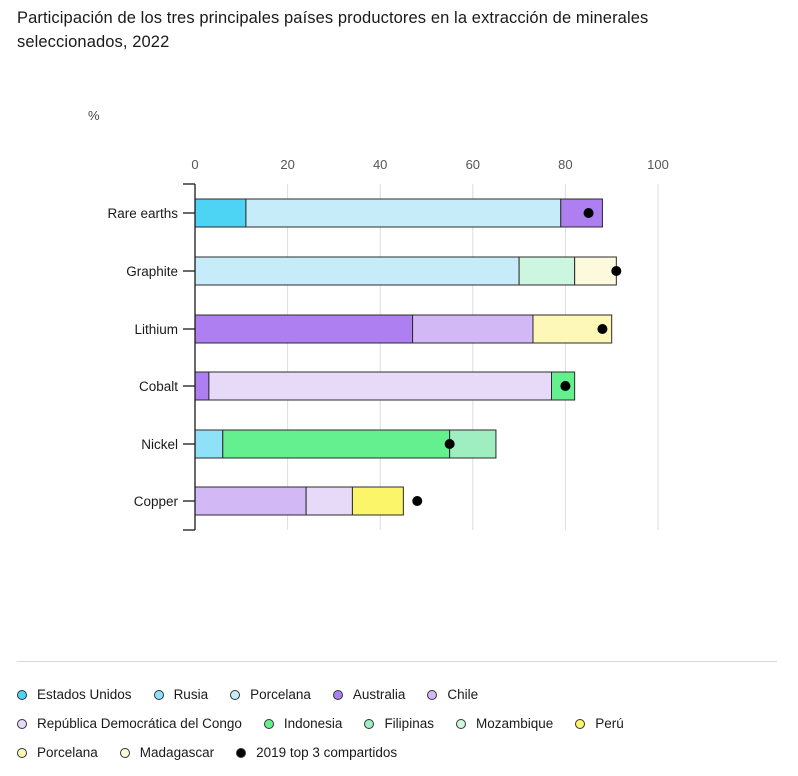  I want to click on legend-label: Rusia, so click(191, 694).